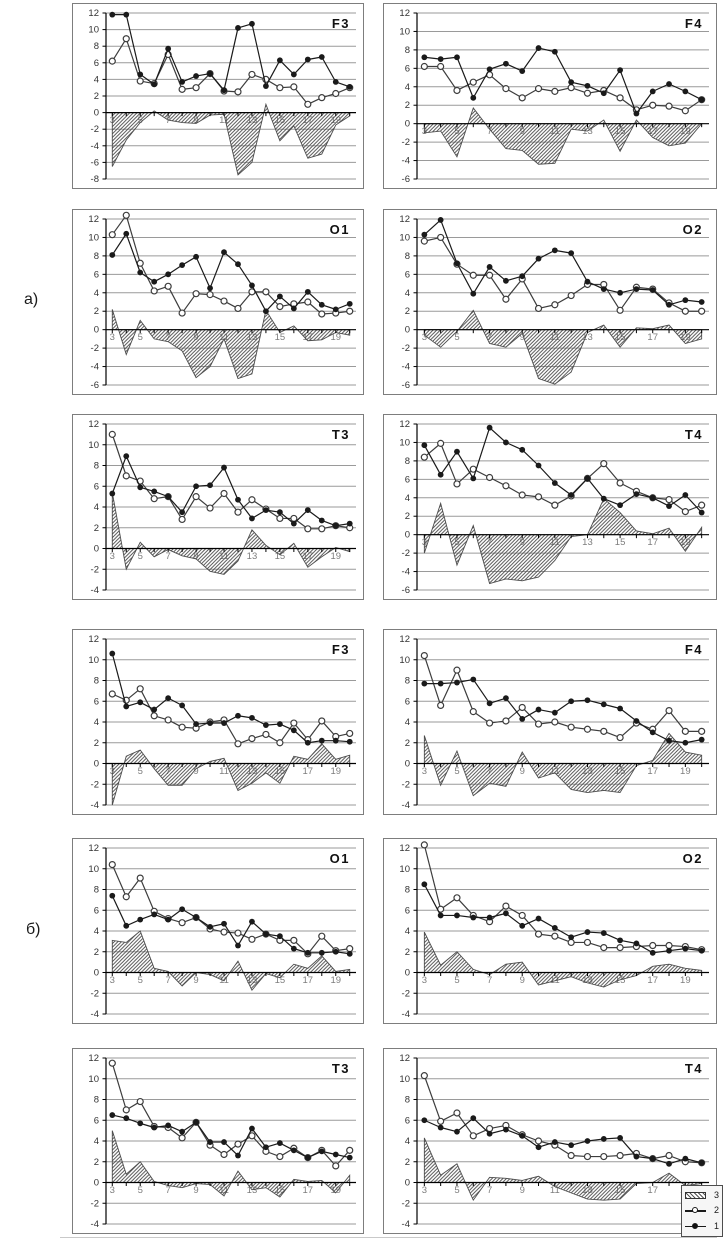 The image size is (723, 1240). What do you see at coordinates (695, 1226) in the screenshot?
I see `filled-circle-line-icon` at bounding box center [695, 1226].